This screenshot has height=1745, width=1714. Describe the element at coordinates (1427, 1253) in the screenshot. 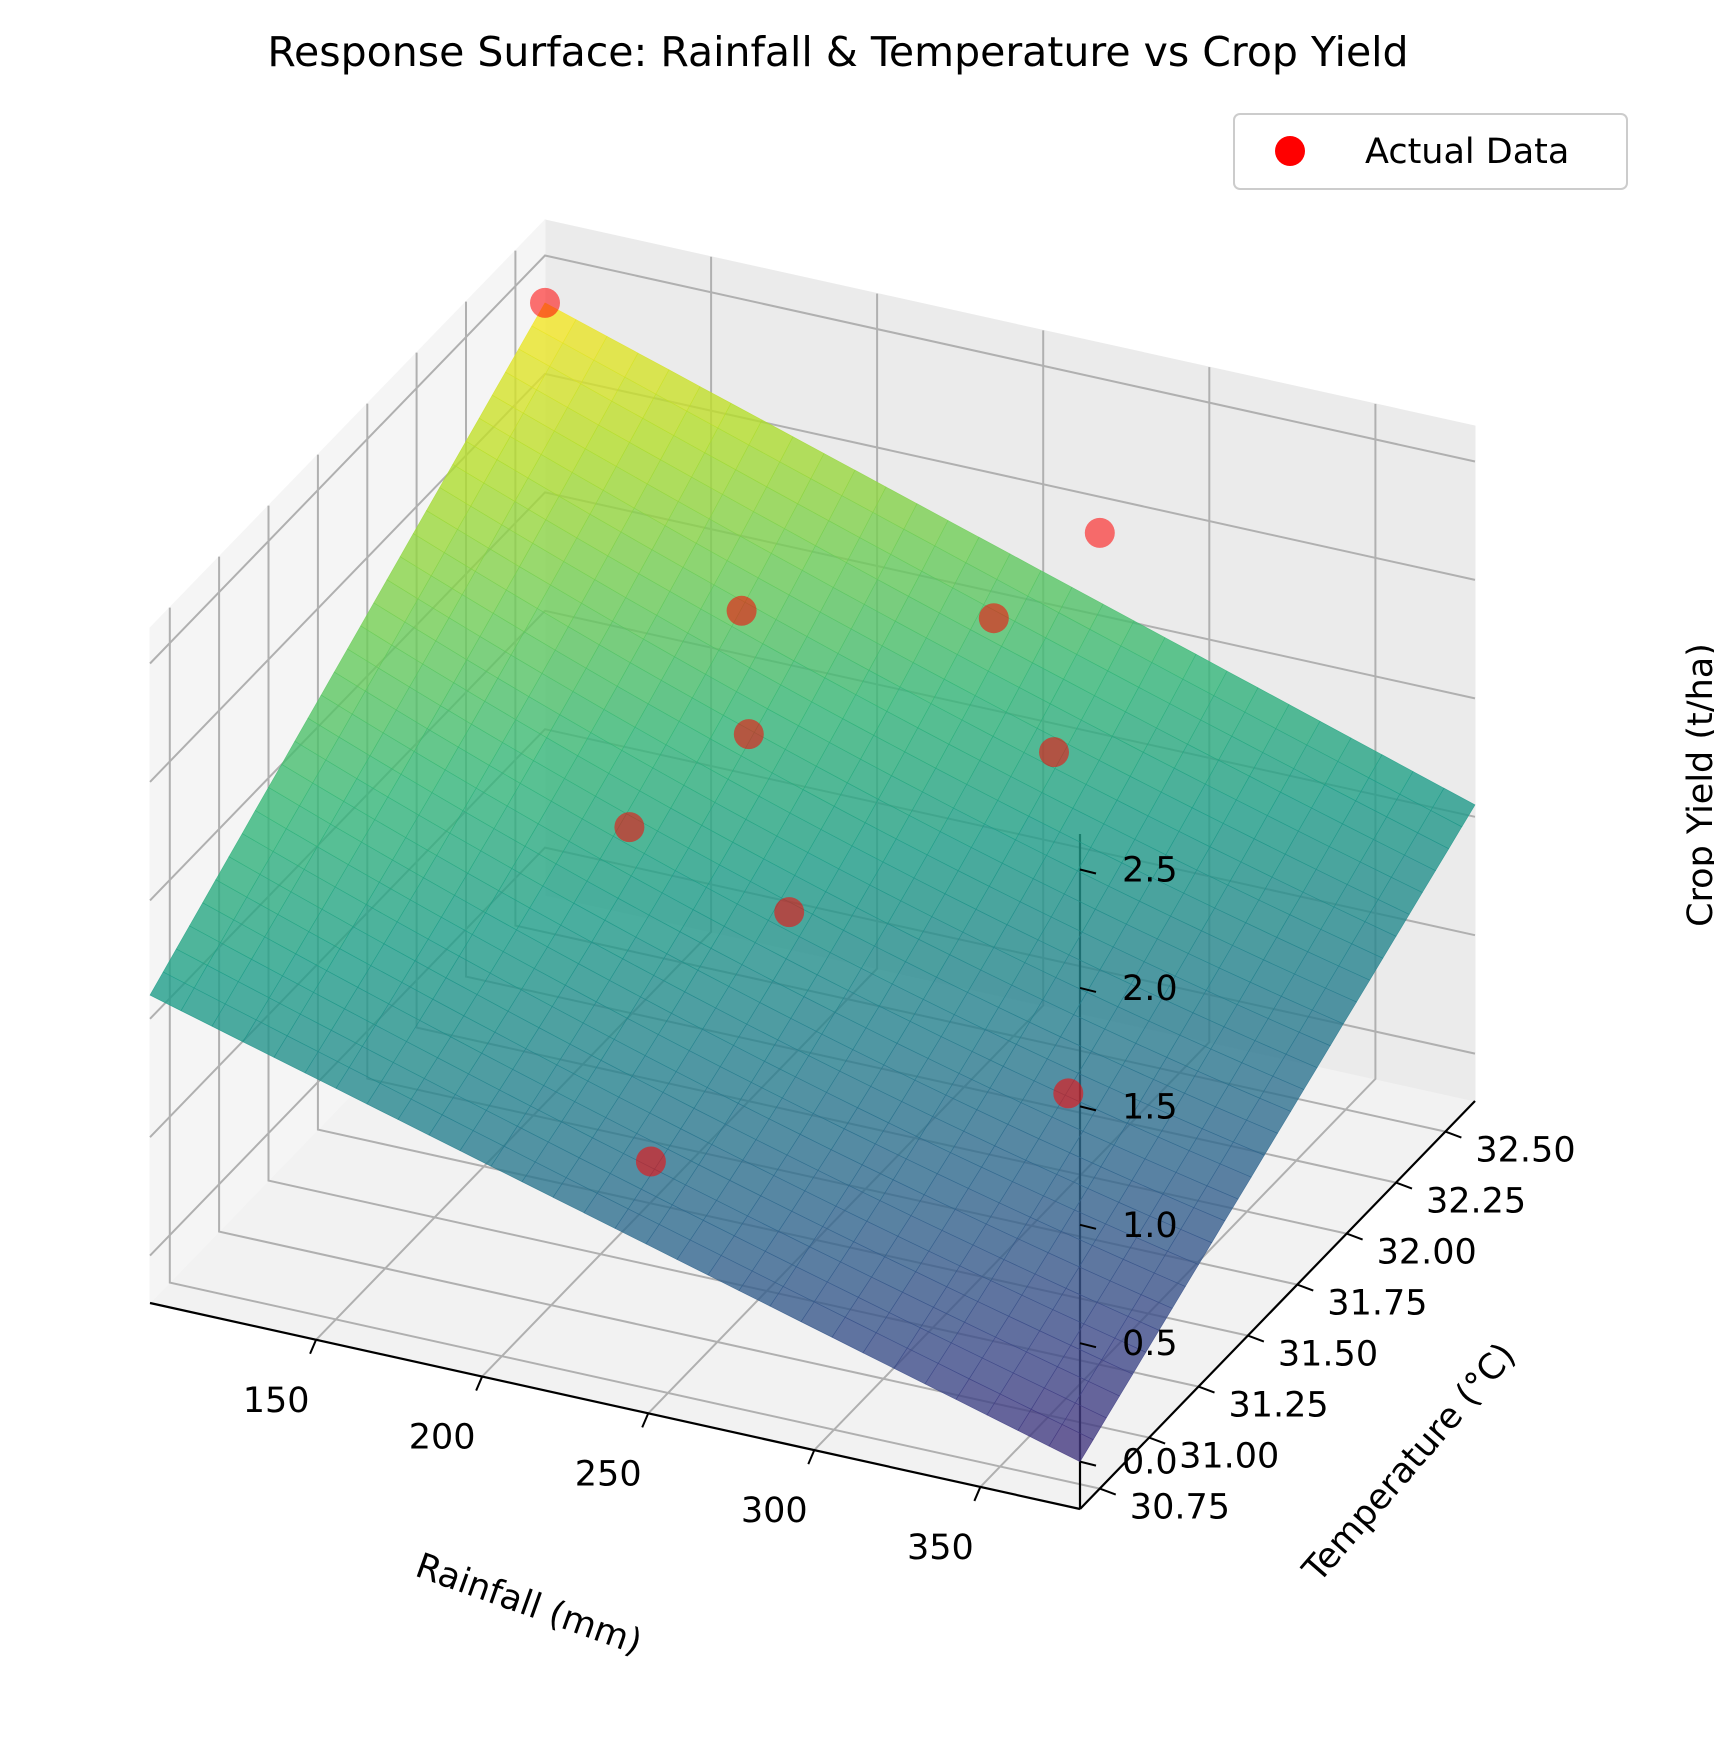

I see `y-tick-label: 32.00` at that location.